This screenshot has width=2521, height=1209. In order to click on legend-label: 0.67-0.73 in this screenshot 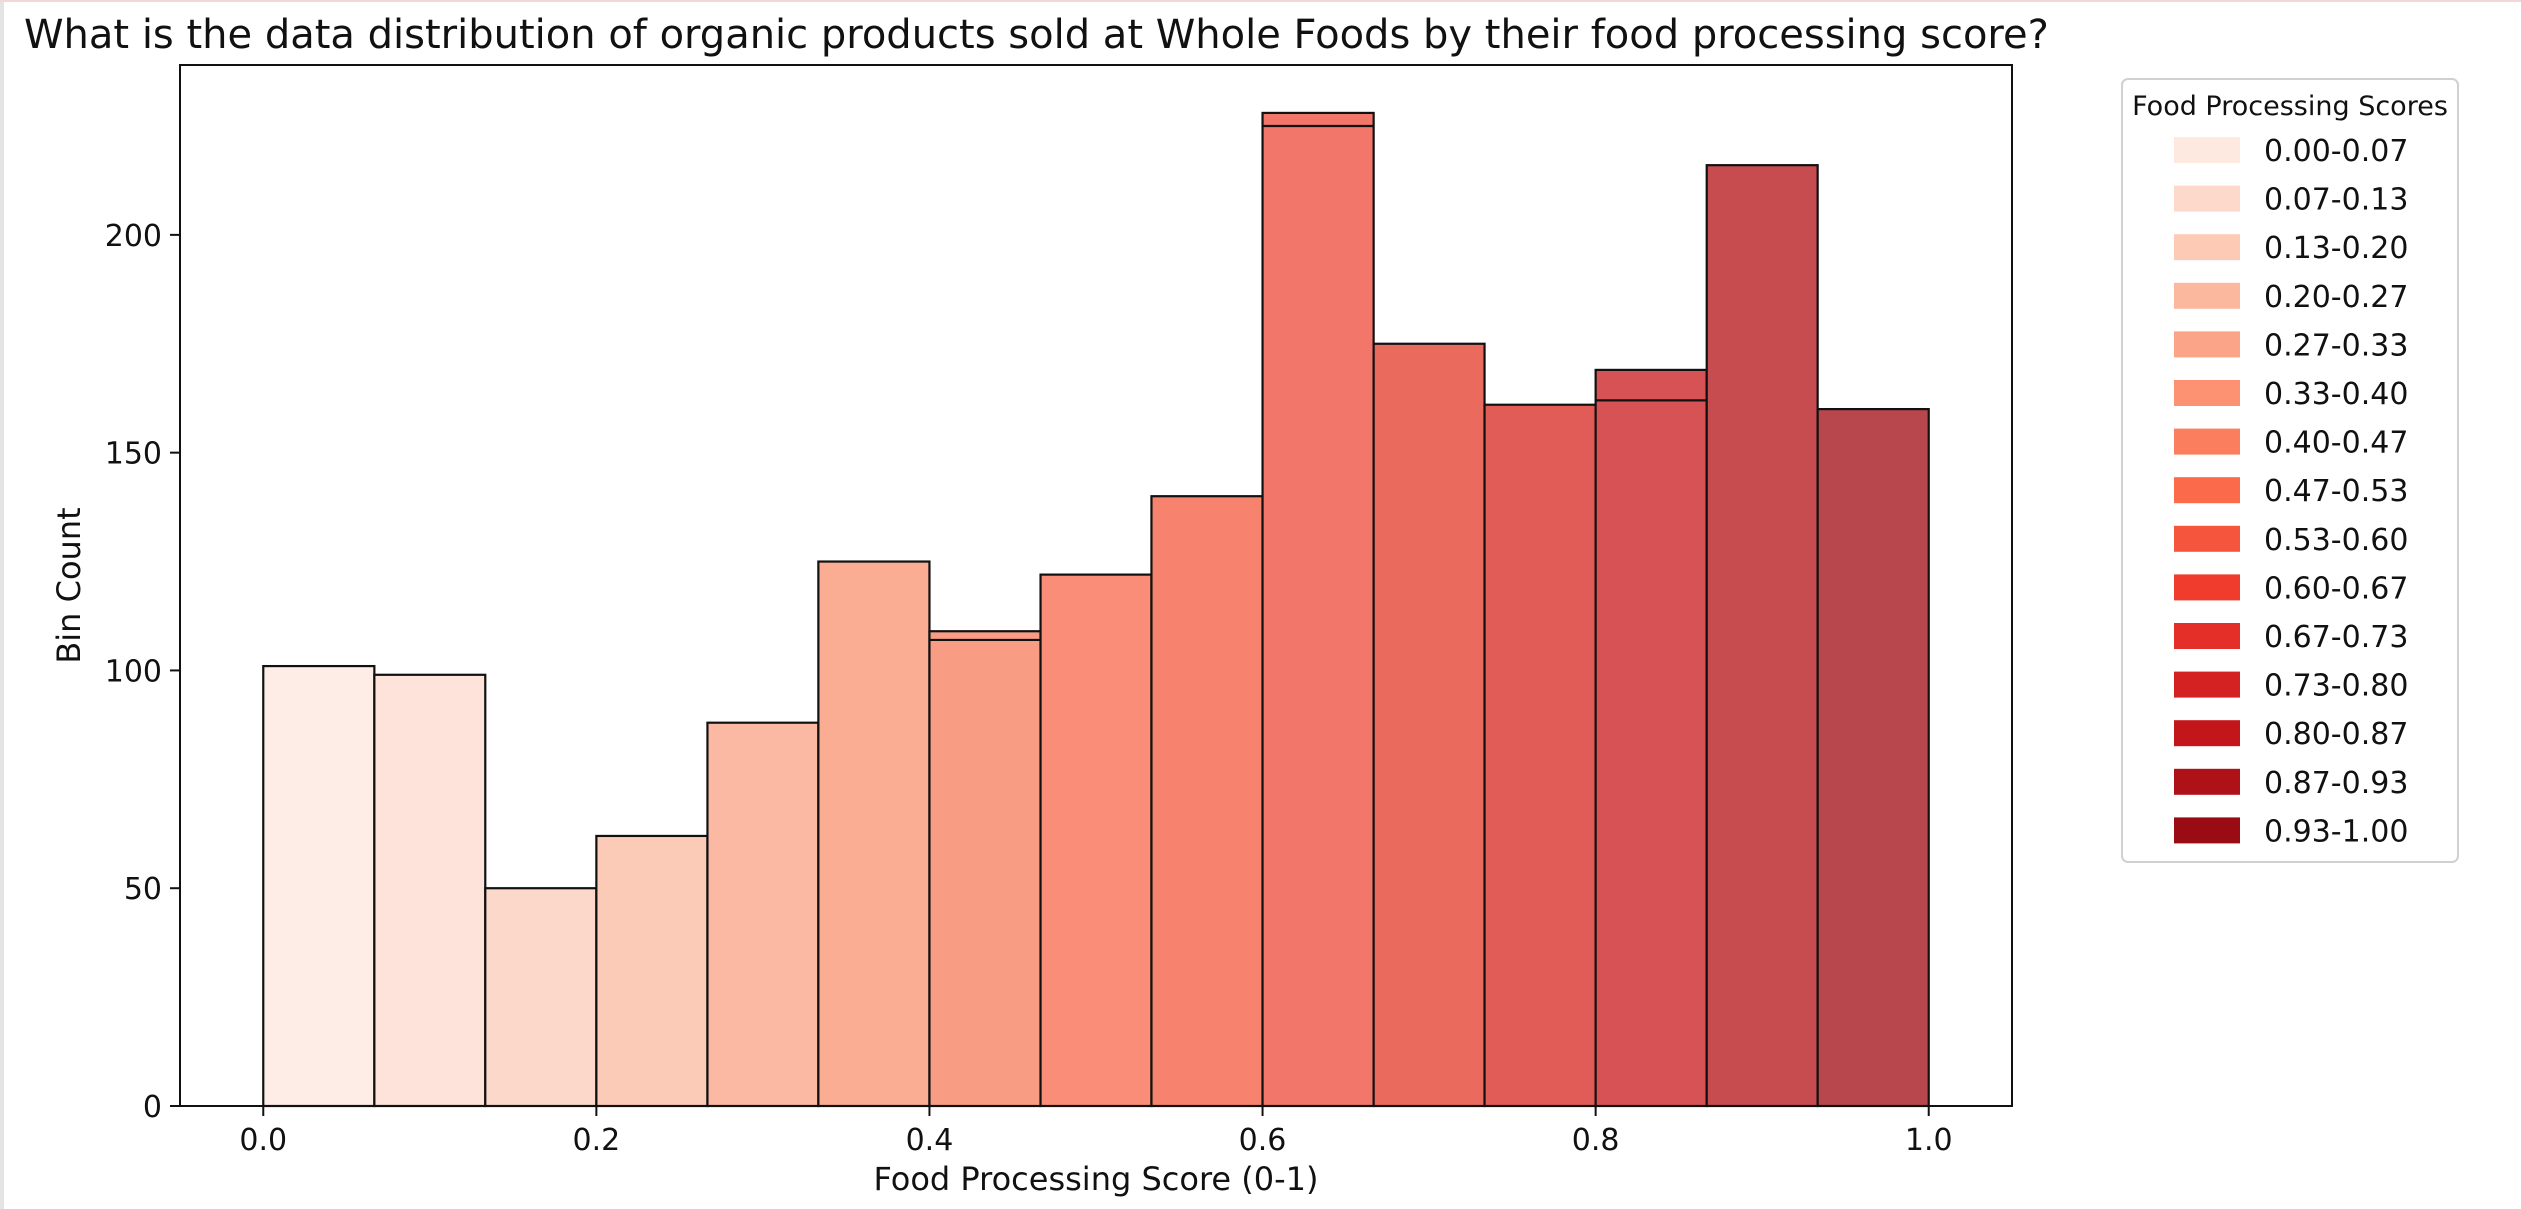, I will do `click(2336, 637)`.